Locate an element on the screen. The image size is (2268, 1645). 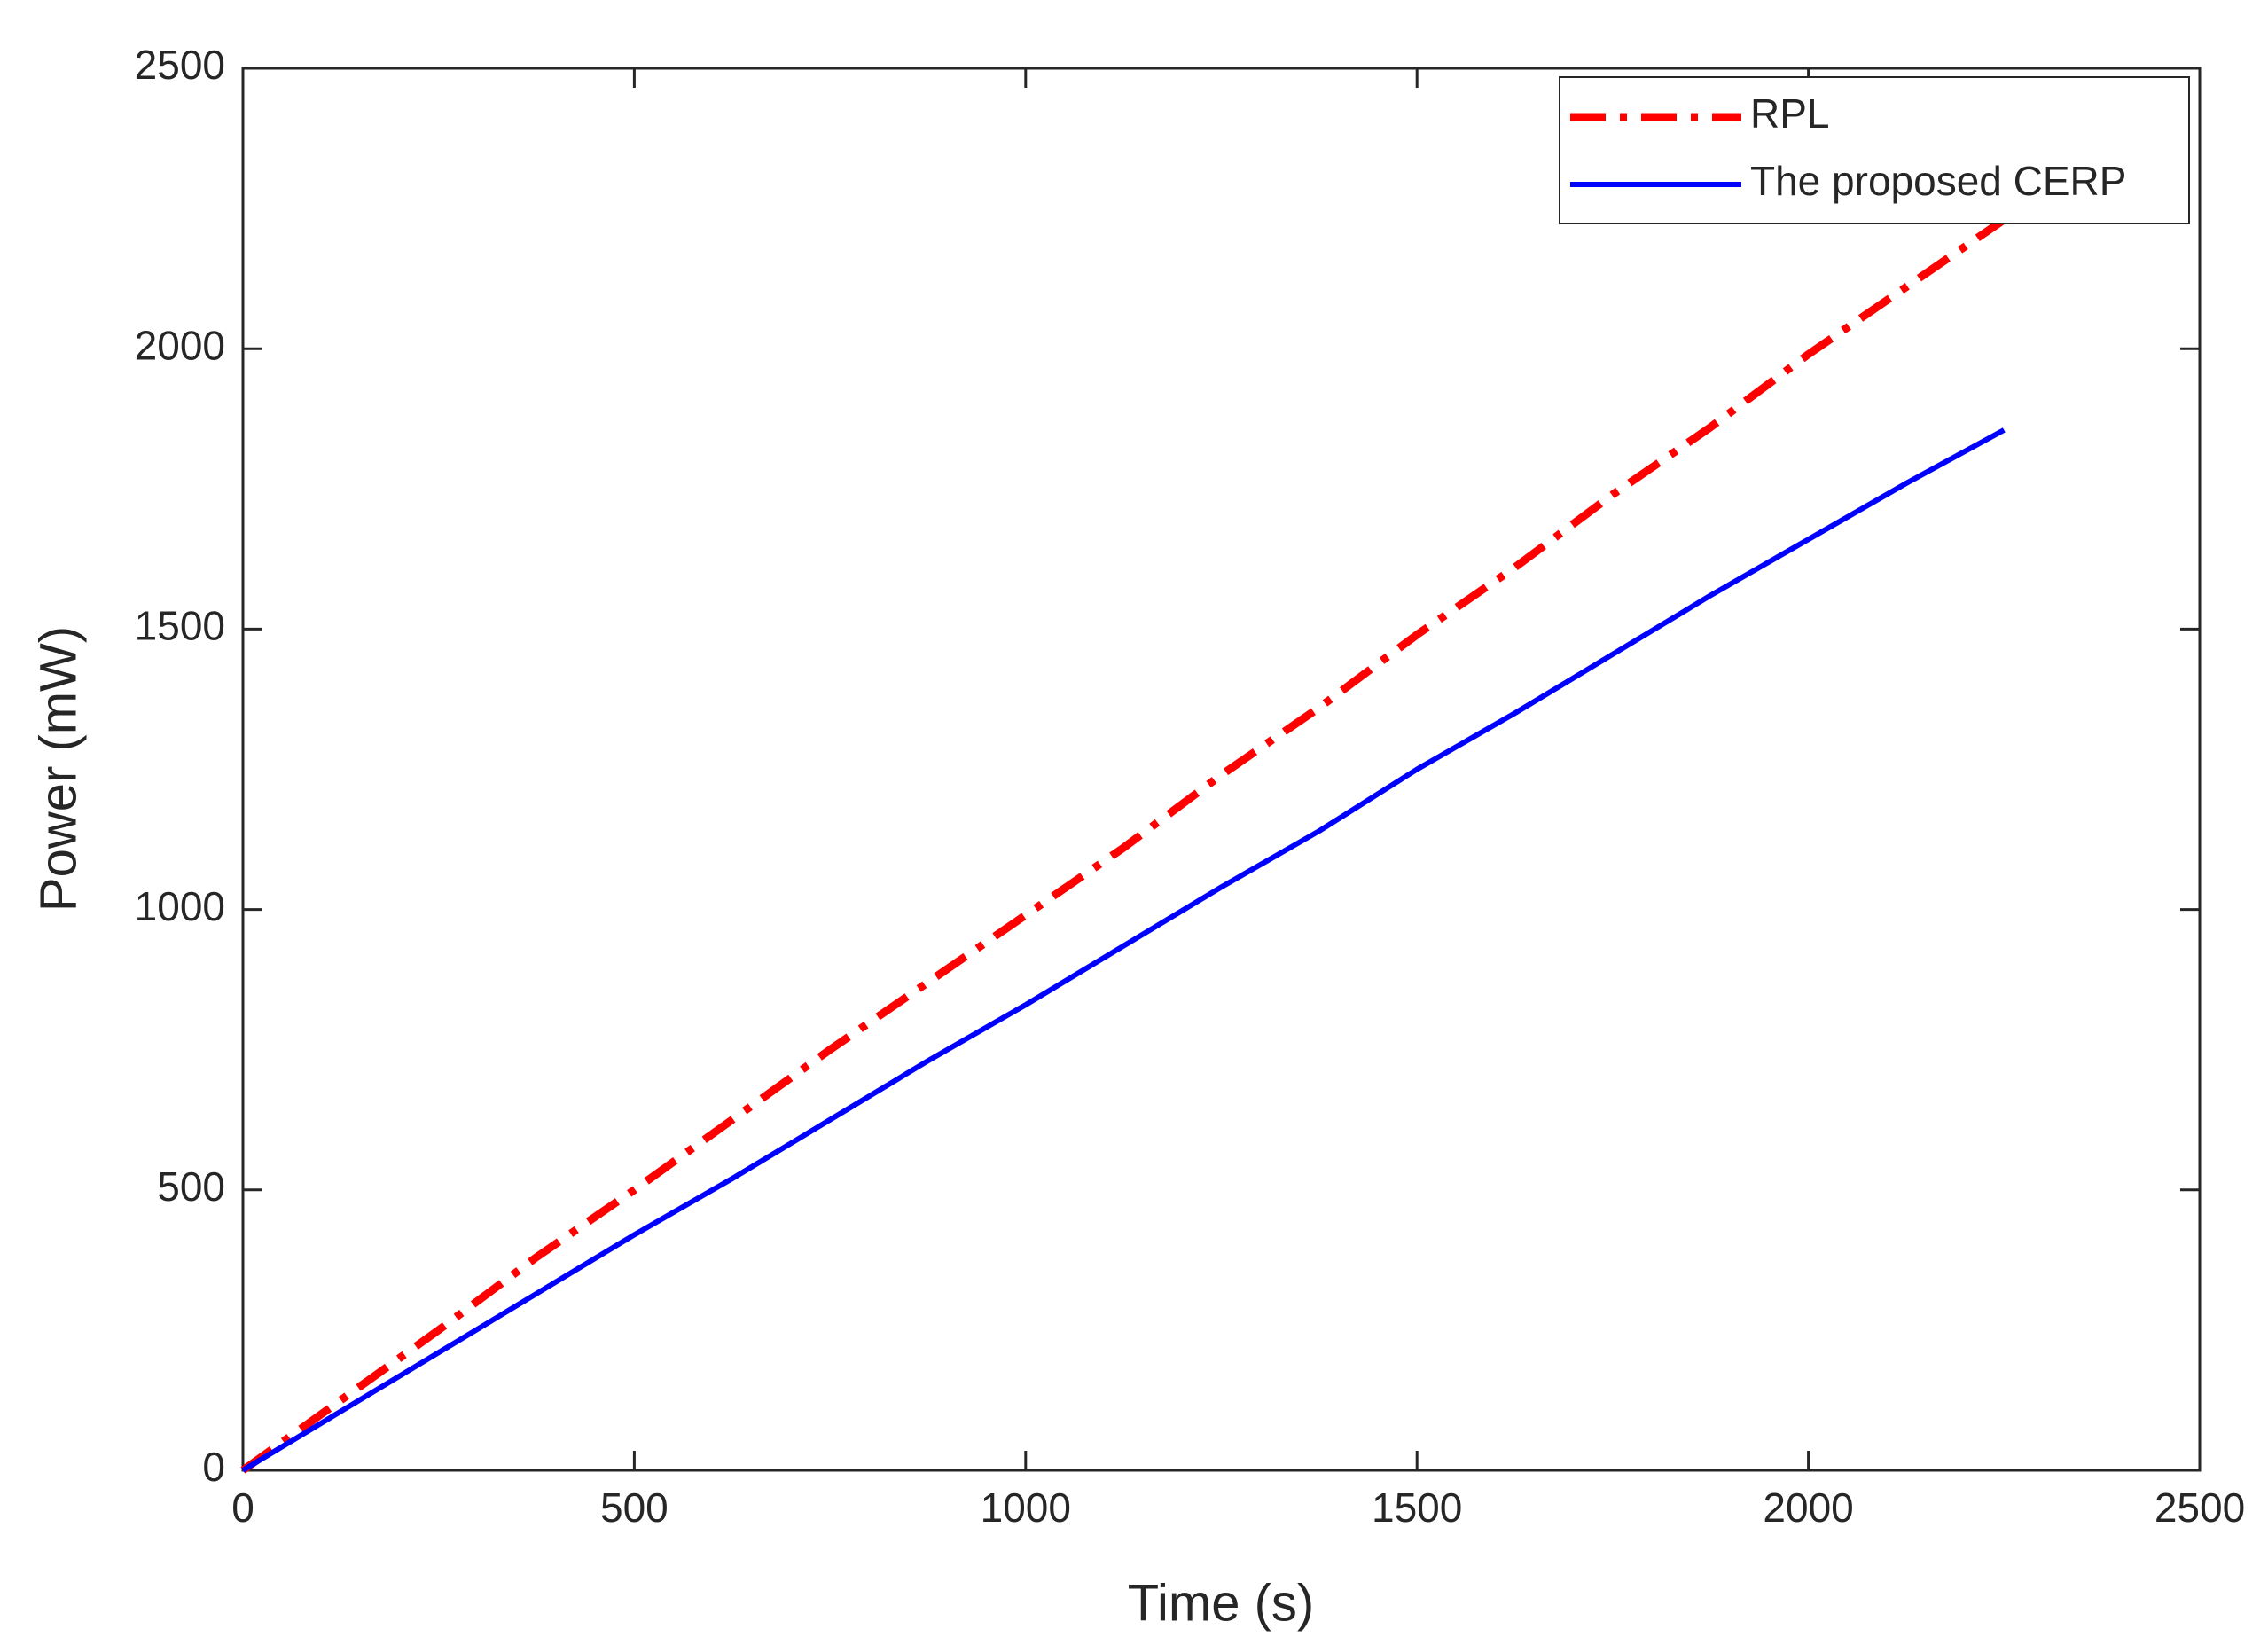
legend-label: The proposed CERP is located at coordinates (1938, 181).